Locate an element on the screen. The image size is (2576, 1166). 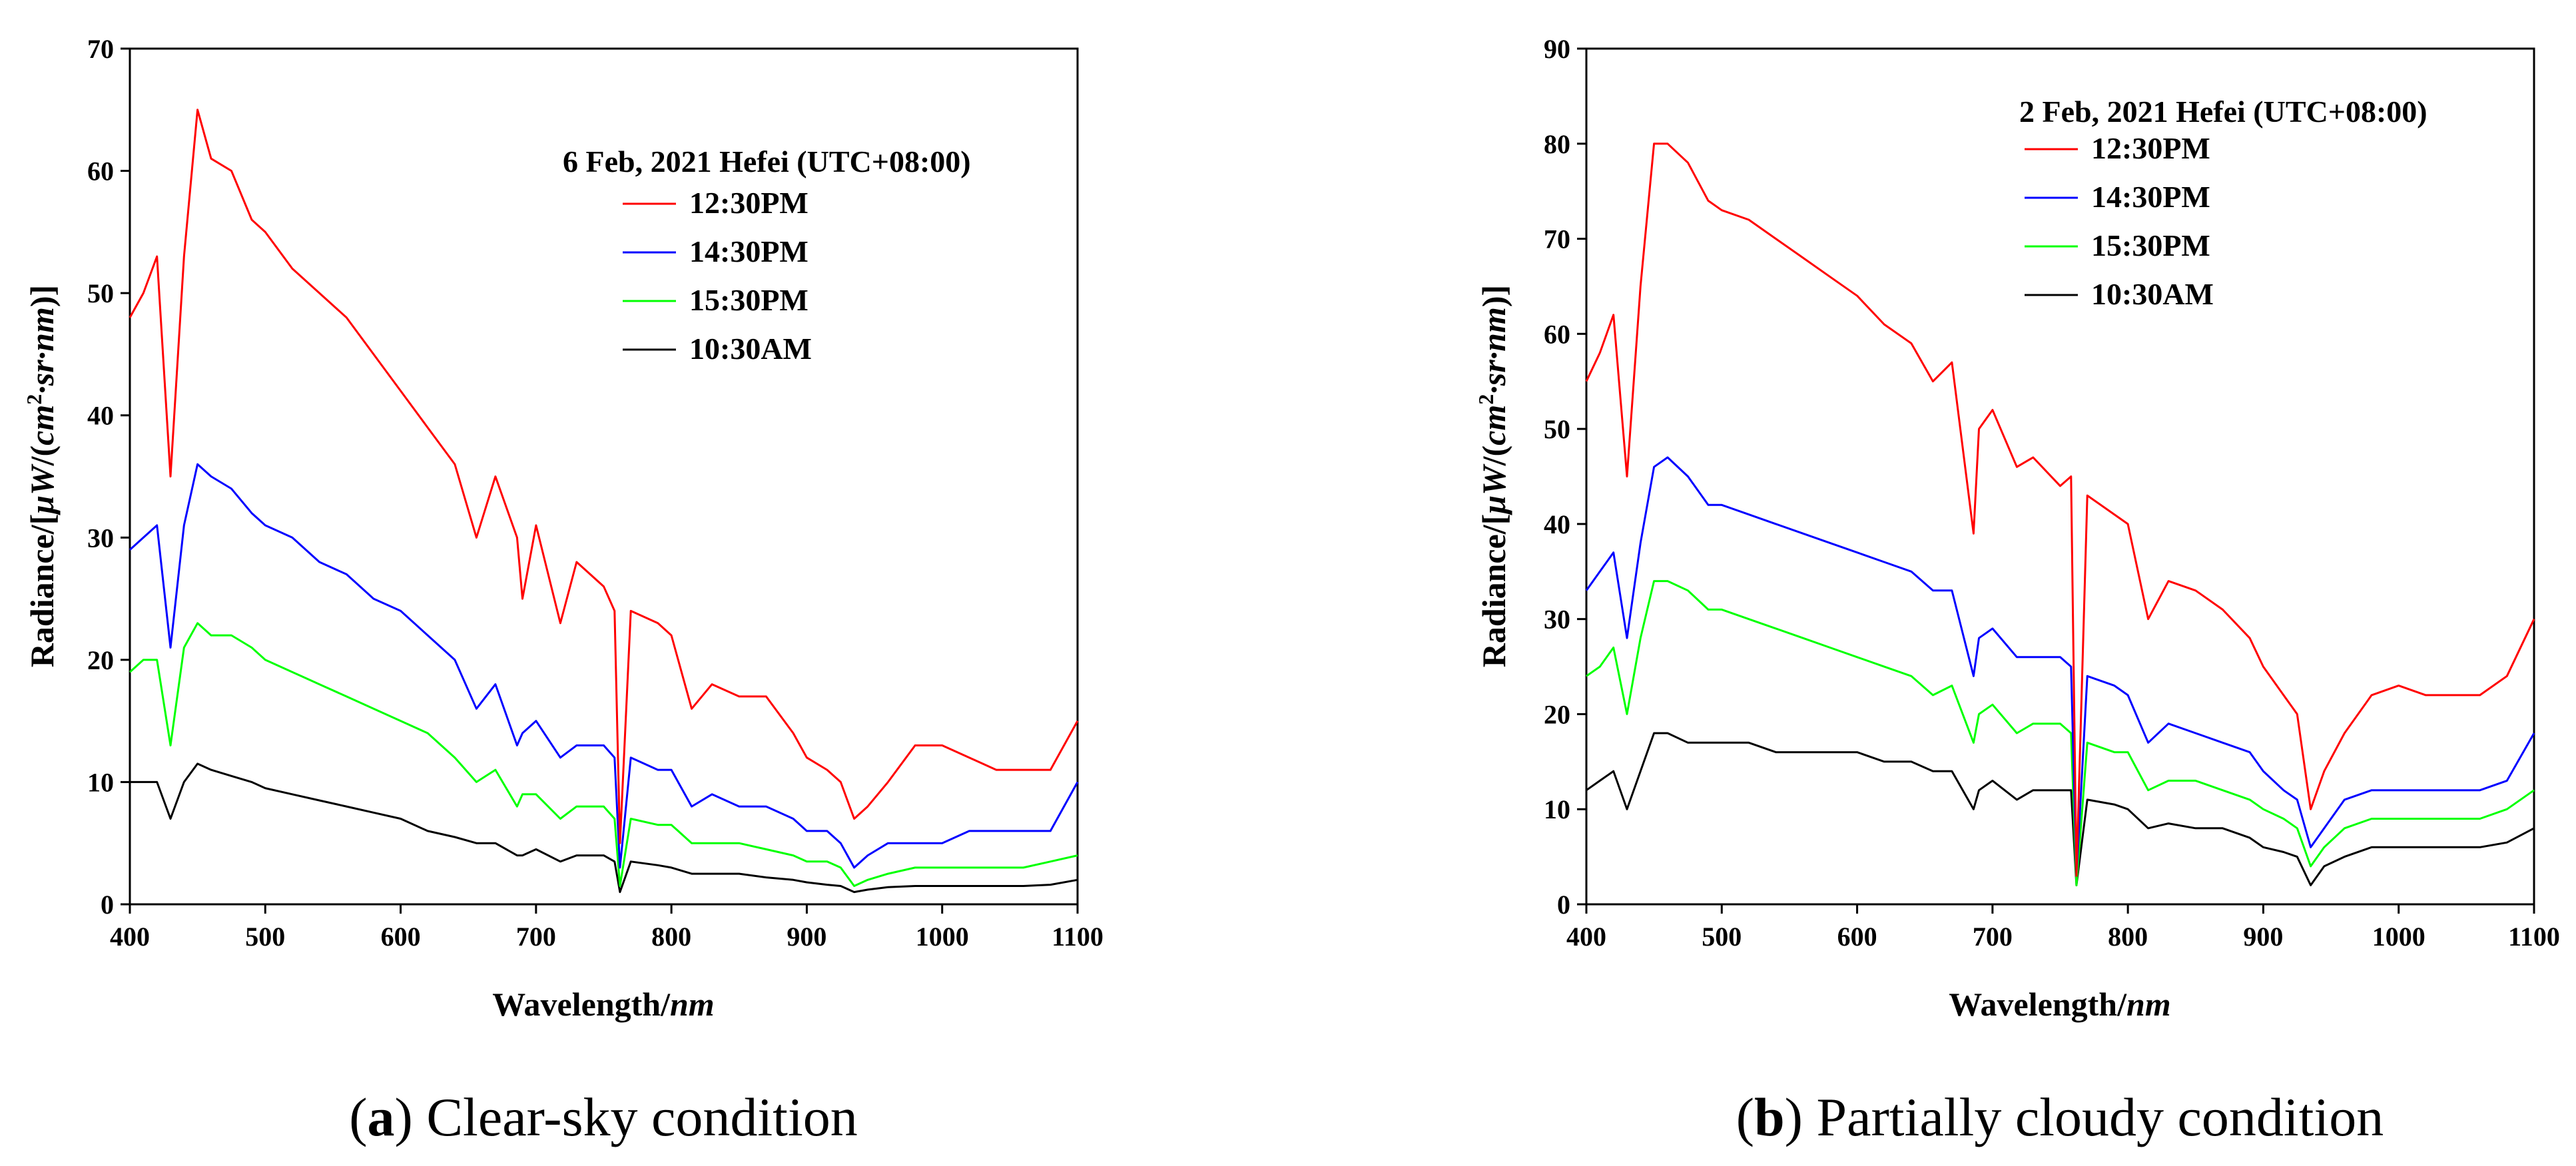
legend-a: 12:30PM 14:30PM 15:30PM 10:30AM is located at coordinates (717, 276).